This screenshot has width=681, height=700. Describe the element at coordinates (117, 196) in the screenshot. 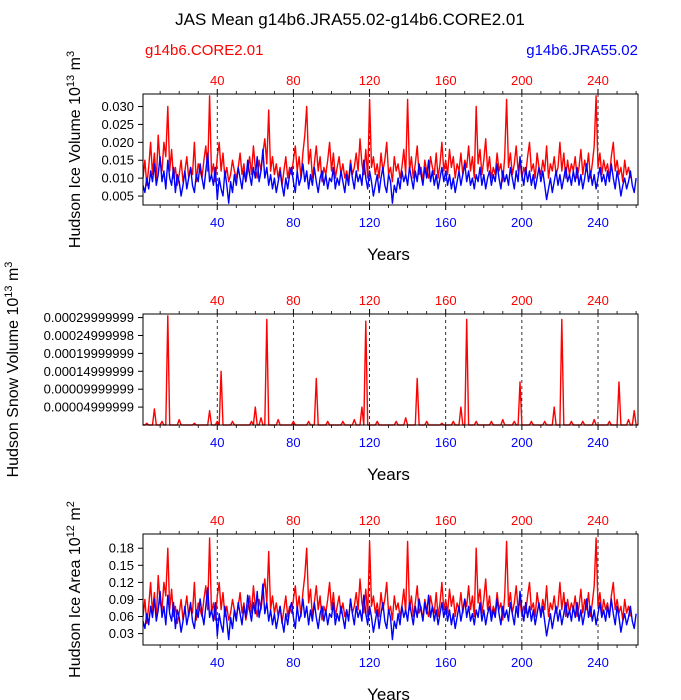

I see `y-tick-label: 0.005` at that location.